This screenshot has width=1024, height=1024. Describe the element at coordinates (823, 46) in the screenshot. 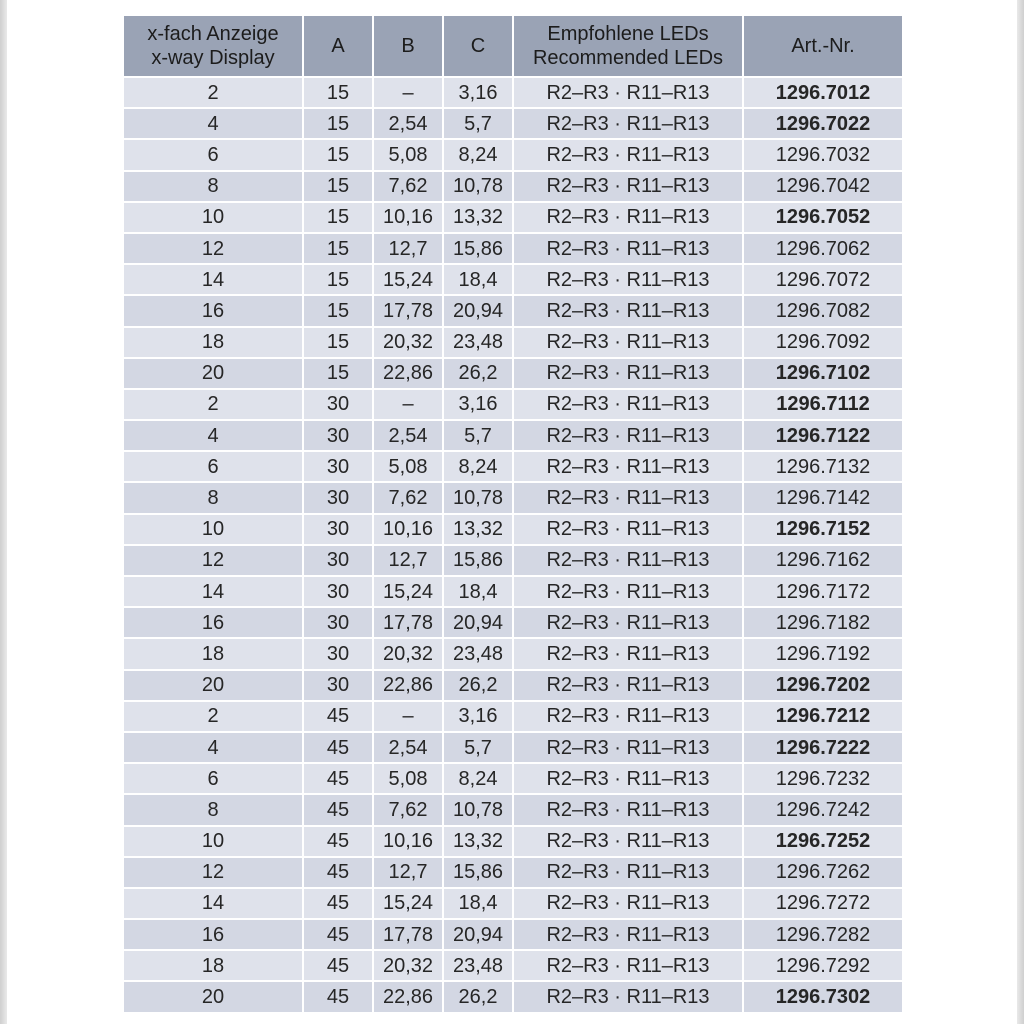

I see `col-header-art: Art.-Nr.` at that location.